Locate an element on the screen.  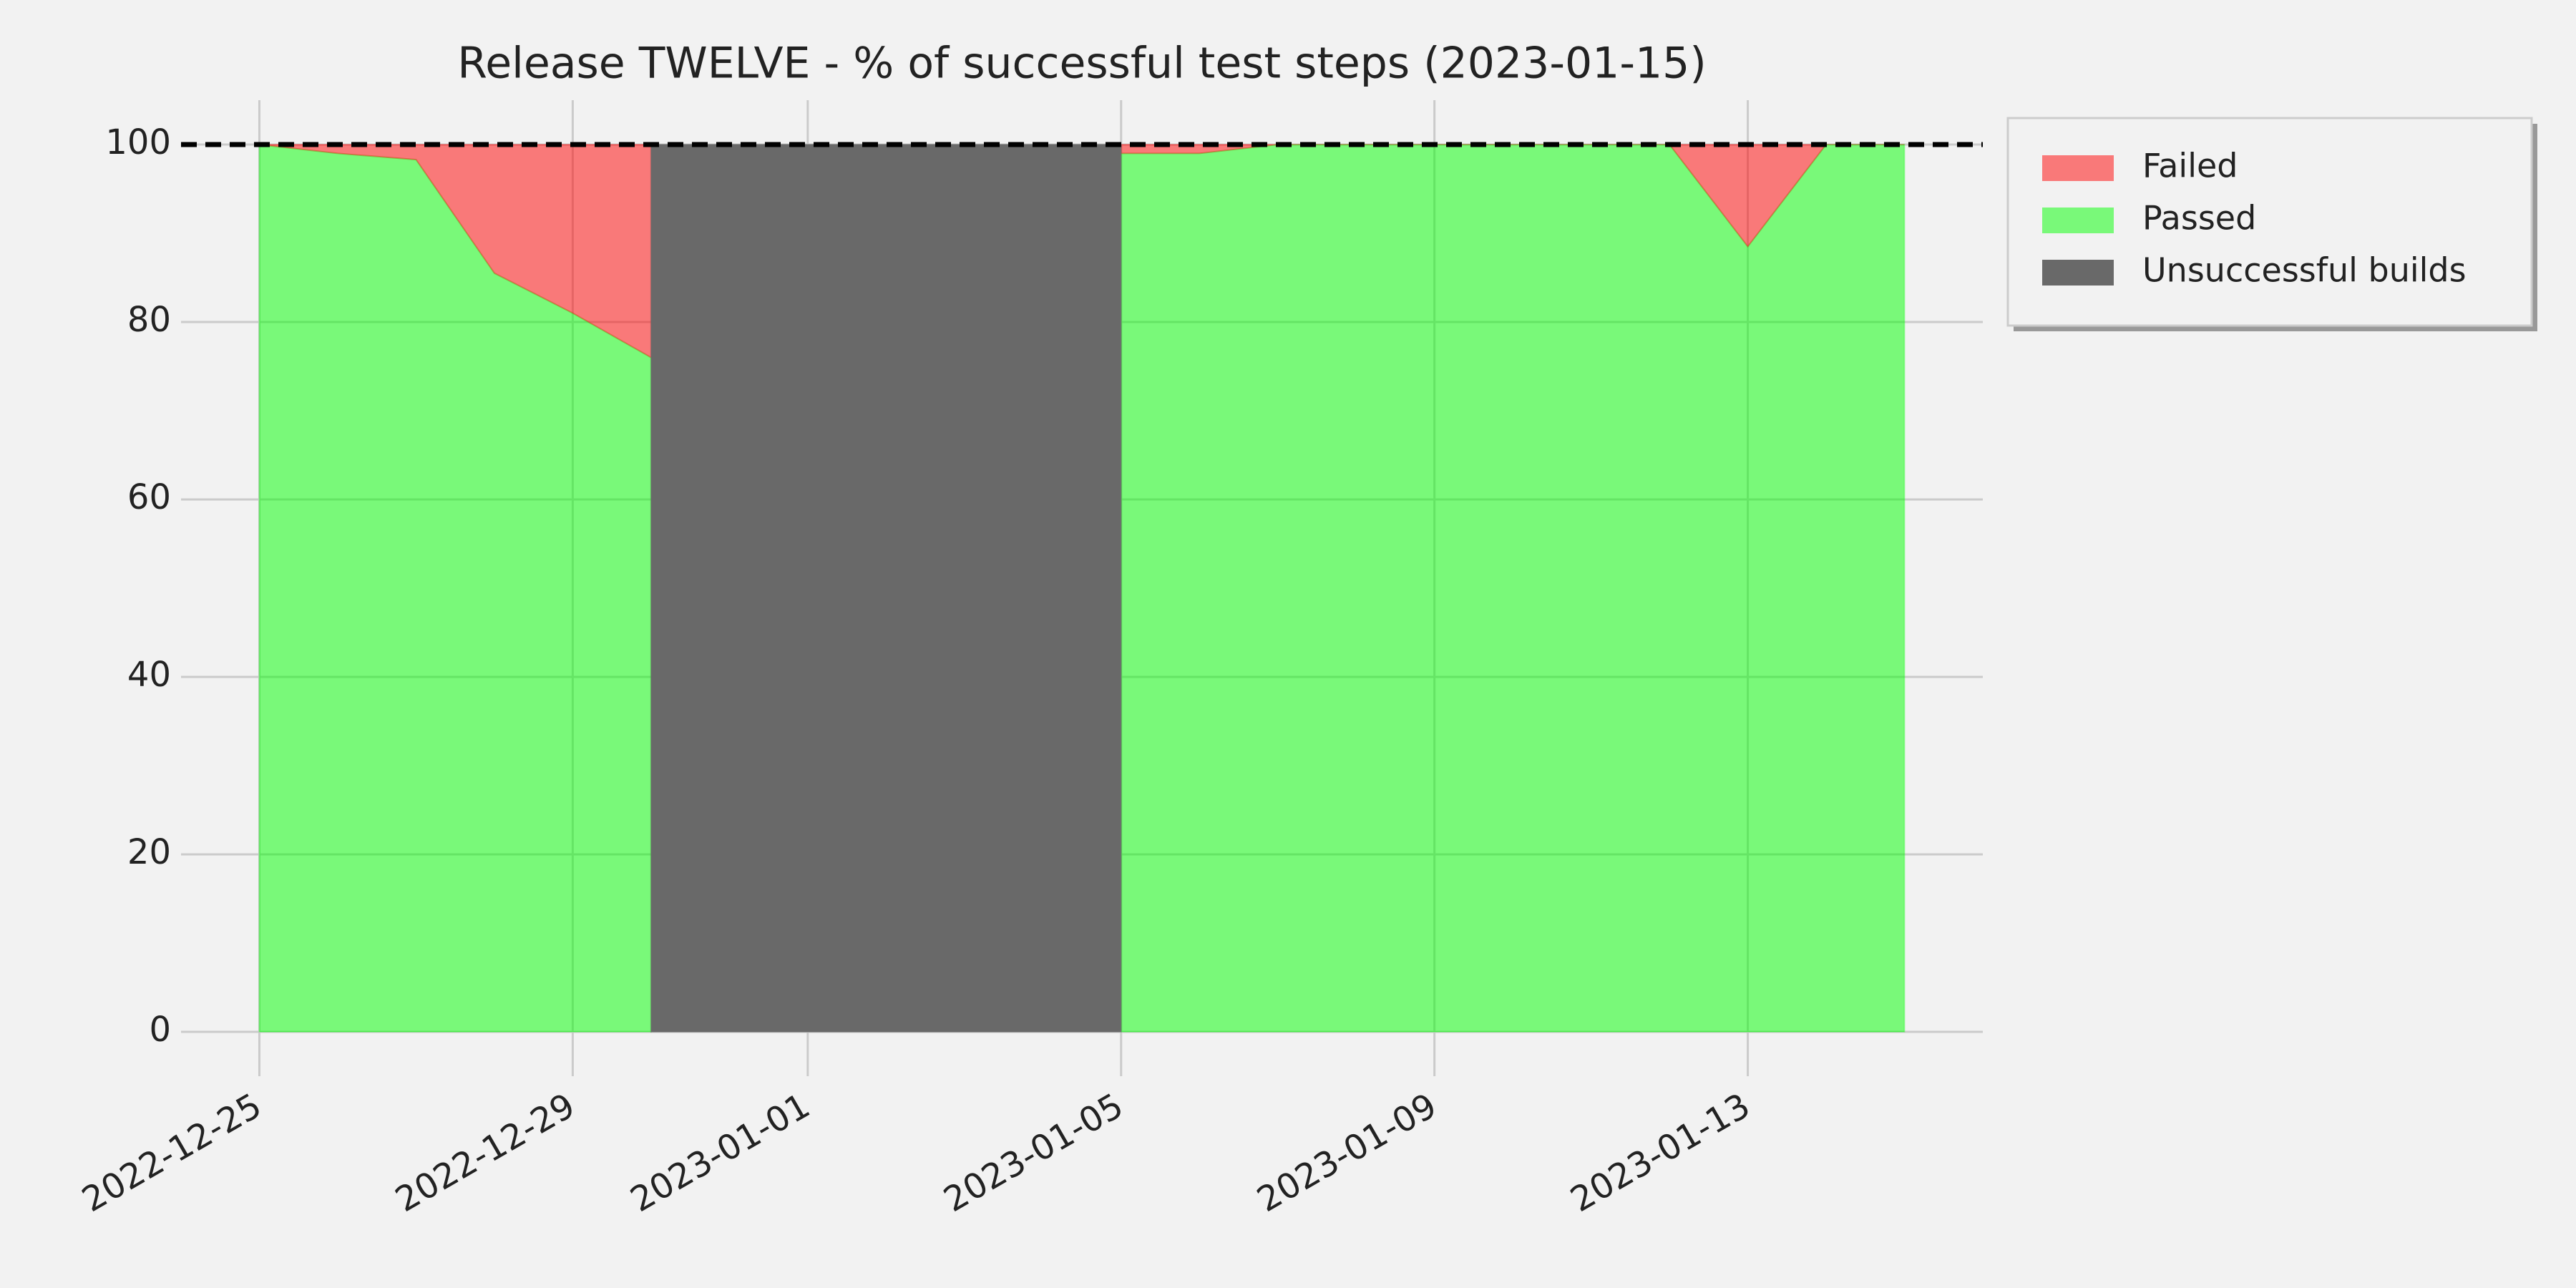
y-tick-label: 0 is located at coordinates (160, 1030).